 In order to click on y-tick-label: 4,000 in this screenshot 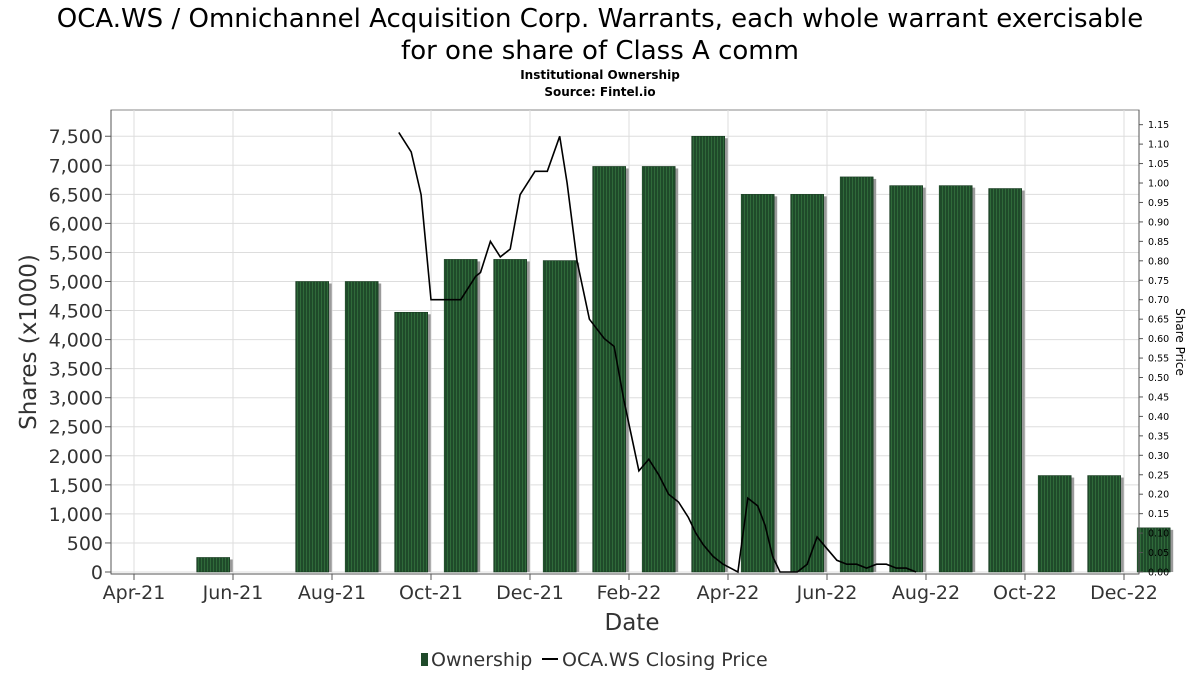, I will do `click(76, 341)`.